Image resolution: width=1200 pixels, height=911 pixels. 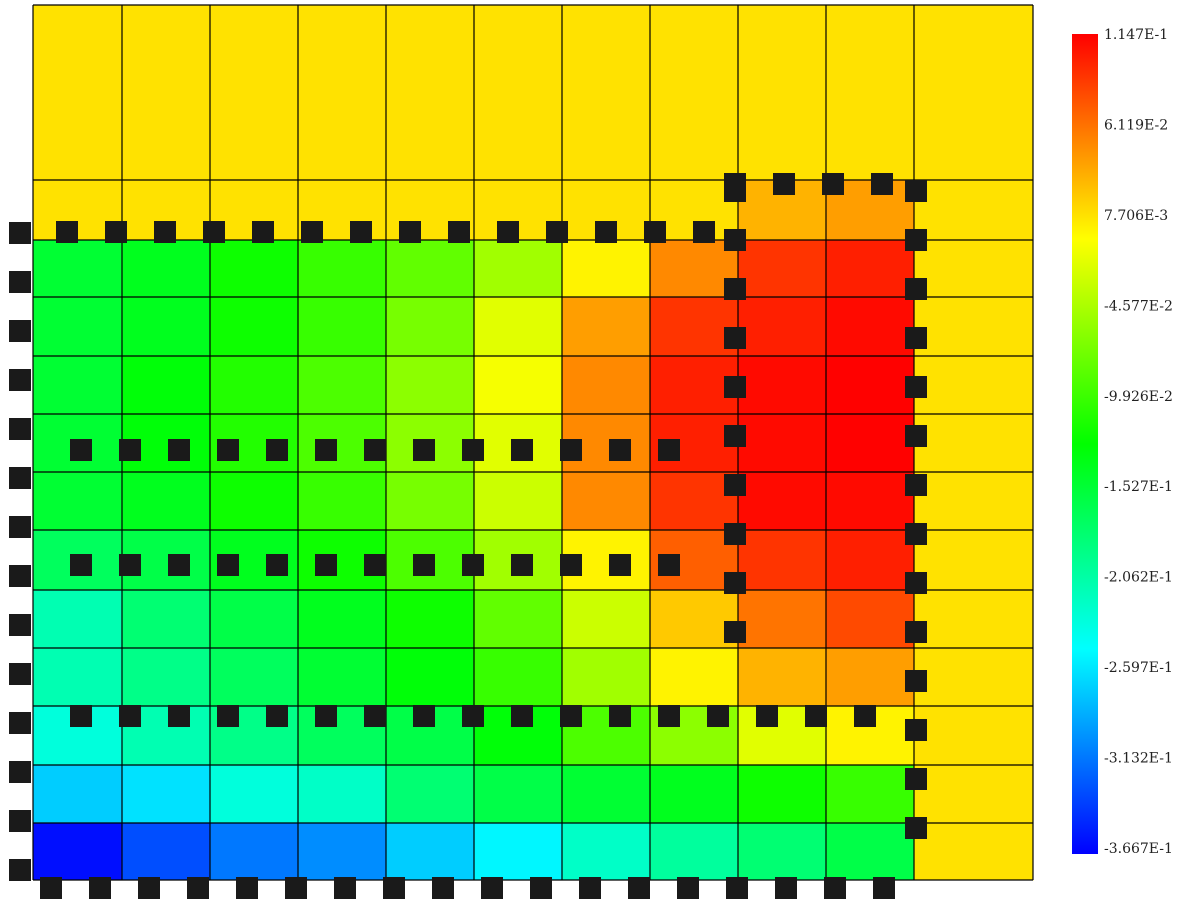 What do you see at coordinates (1136, 35) in the screenshot?
I see `colorbar-tick-label: 1.147E-1` at bounding box center [1136, 35].